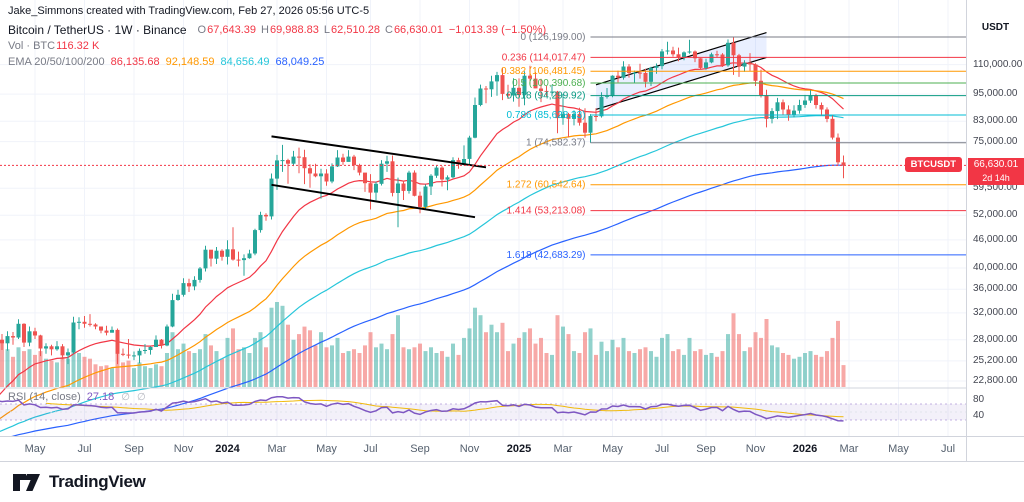  Describe the element at coordinates (546, 255) in the screenshot. I see `fib-level-label: 1.618 (42,683.29)` at that location.